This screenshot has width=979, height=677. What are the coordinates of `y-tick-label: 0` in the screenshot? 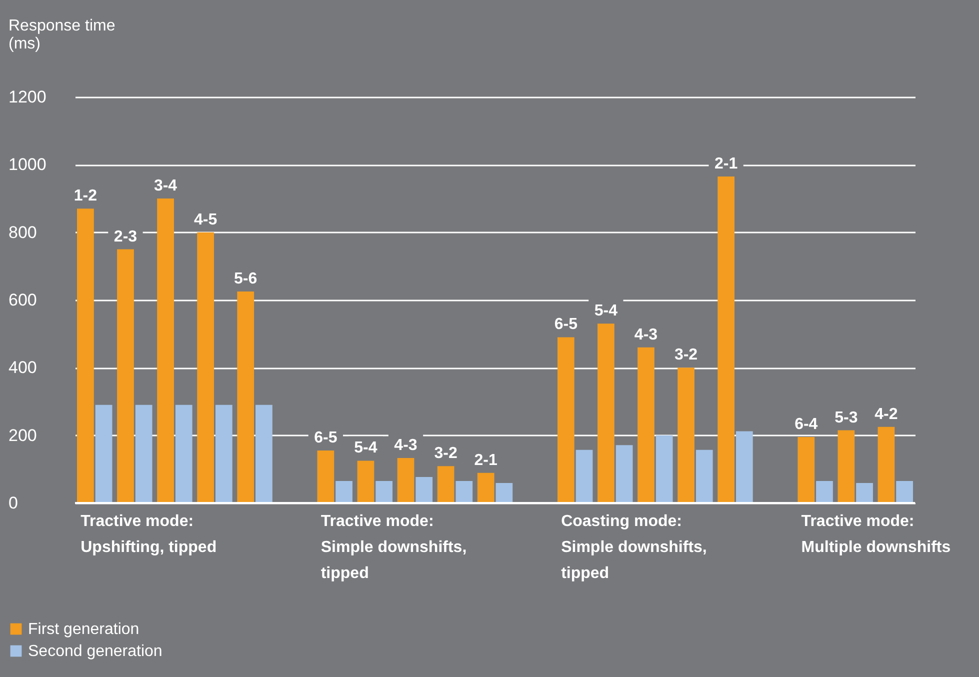 It's located at (13, 503).